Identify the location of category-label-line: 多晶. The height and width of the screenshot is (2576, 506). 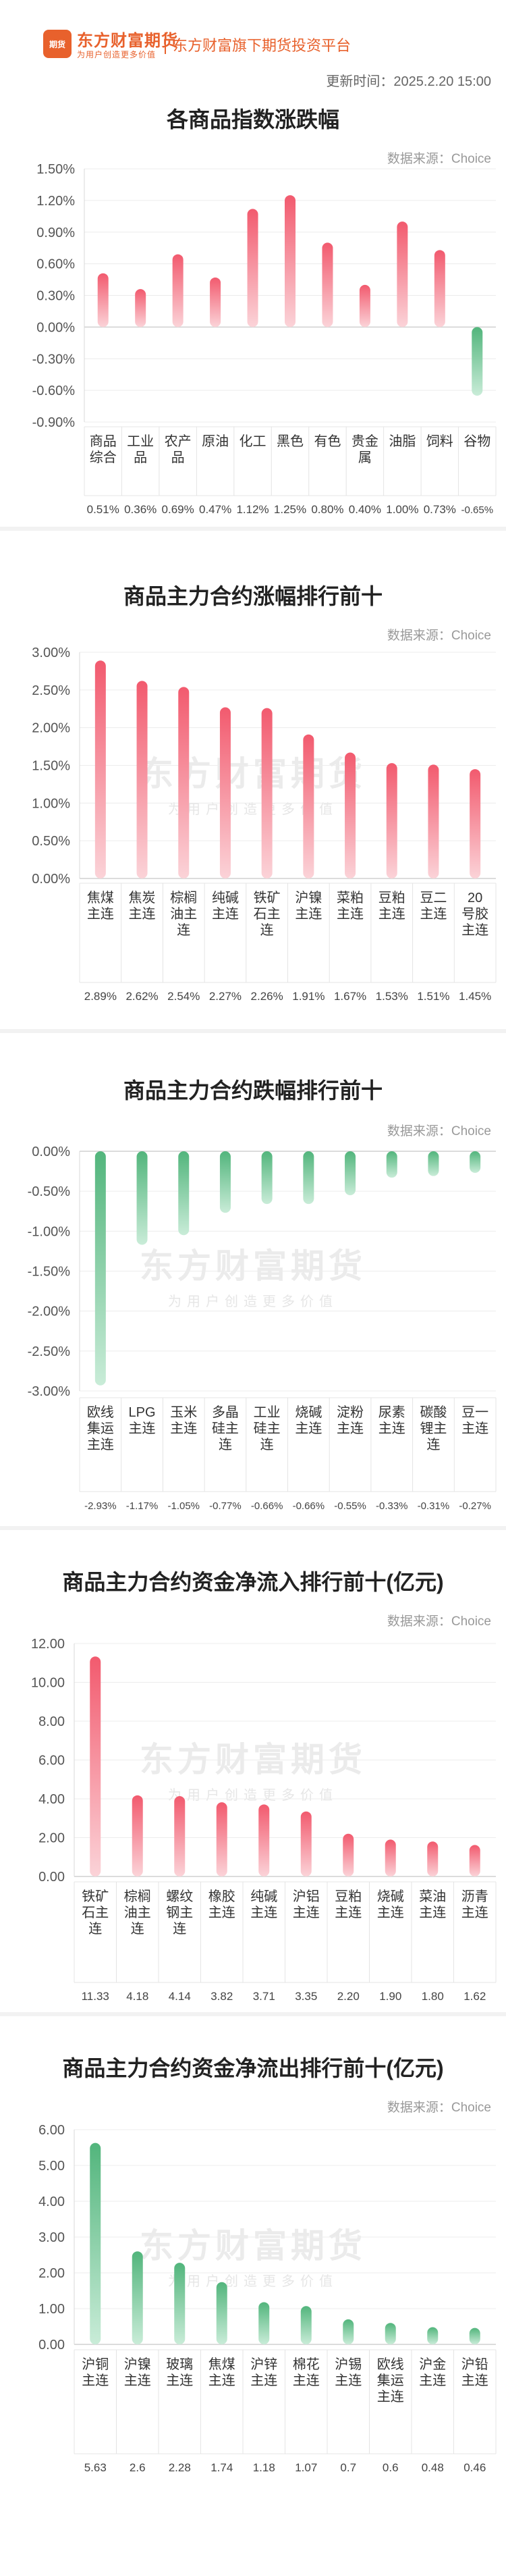
(225, 1412).